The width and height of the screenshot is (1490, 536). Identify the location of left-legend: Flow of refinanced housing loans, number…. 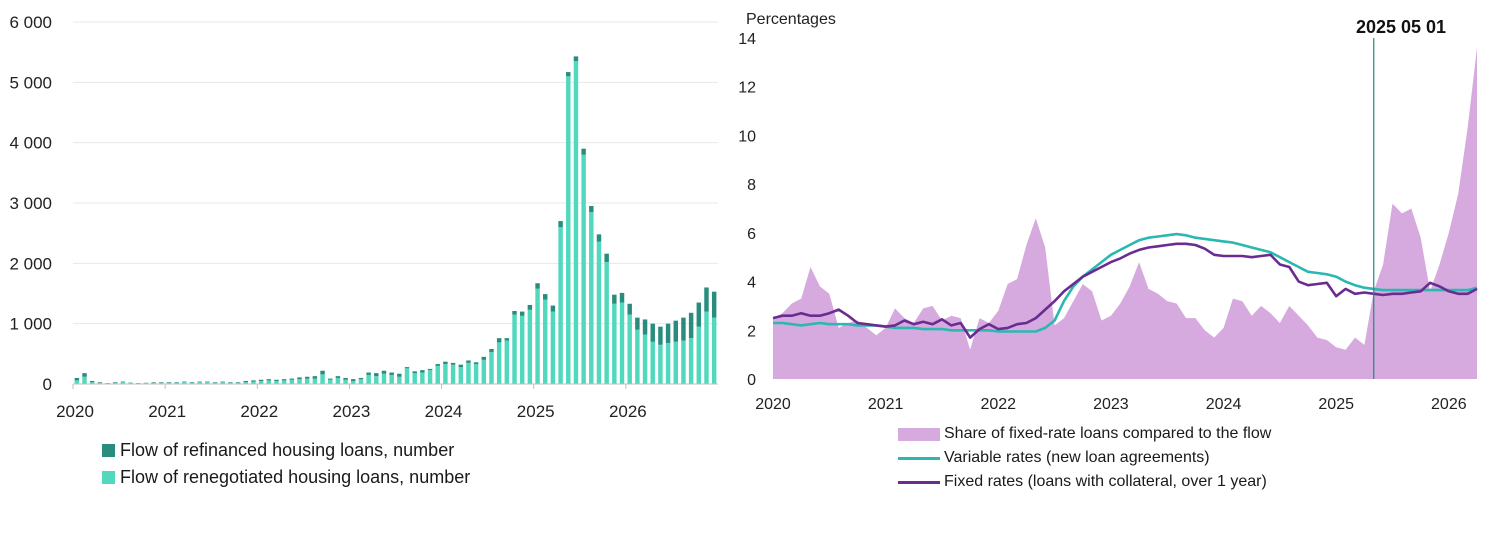
(286, 464).